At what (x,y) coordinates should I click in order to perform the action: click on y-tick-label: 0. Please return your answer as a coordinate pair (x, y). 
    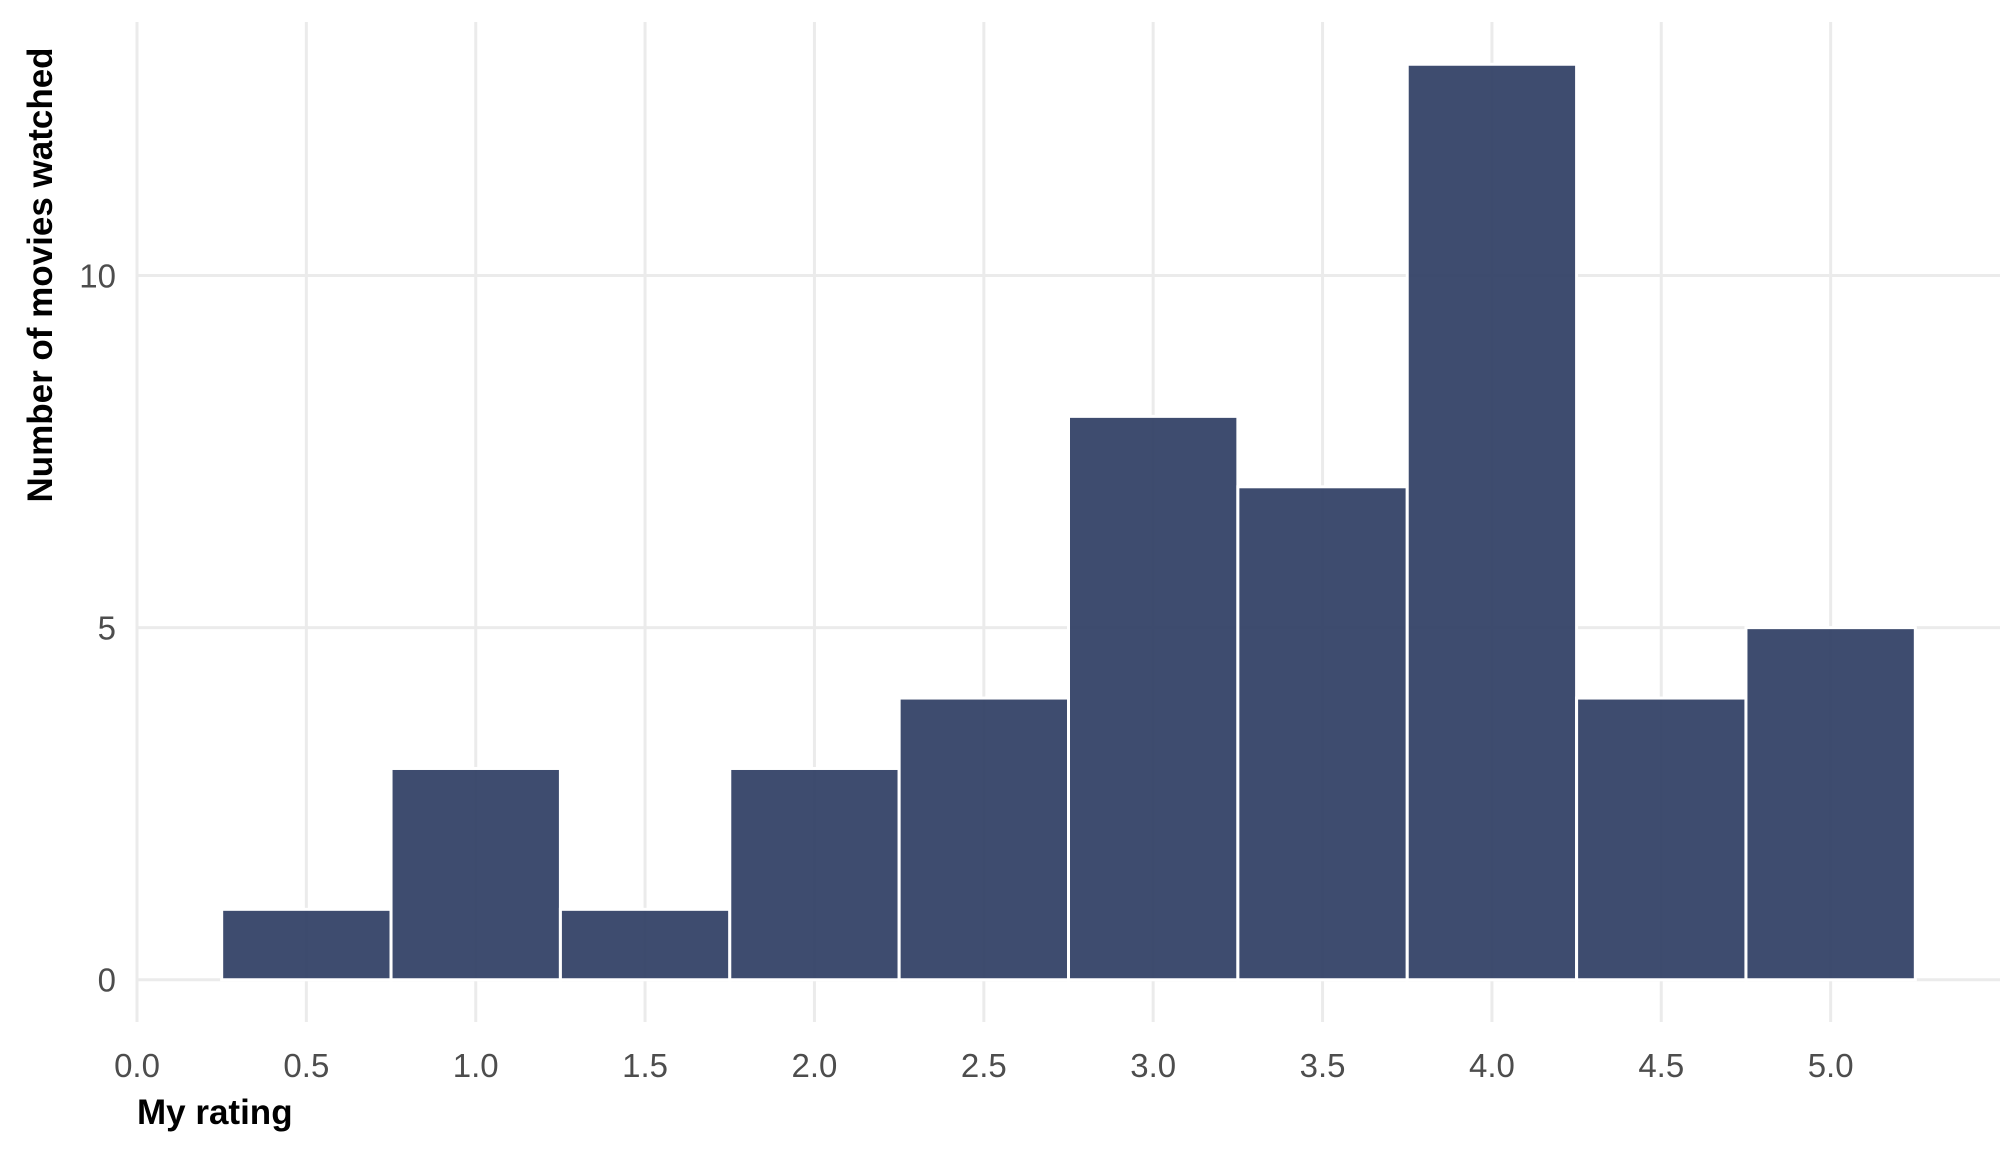
    Looking at the image, I should click on (107, 980).